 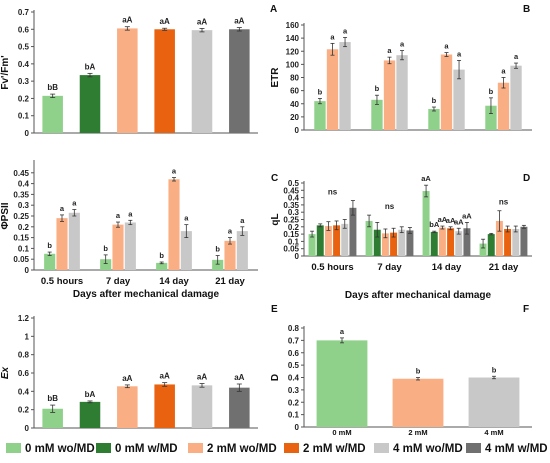 I want to click on fvfm-ytick-label: 0.6, so click(x=24, y=29).